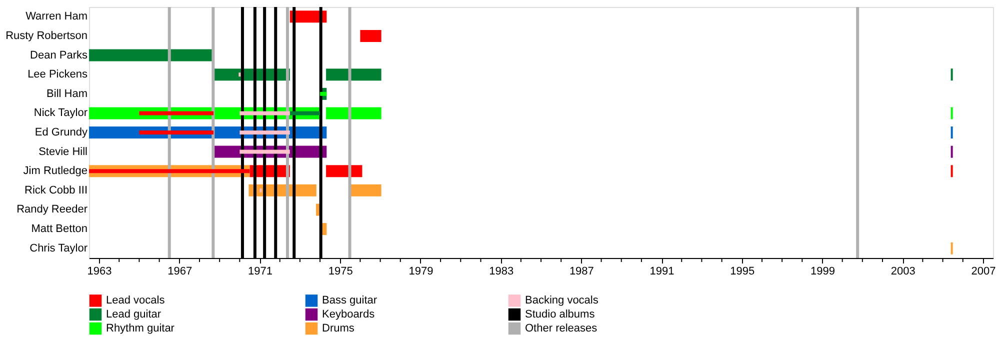 The height and width of the screenshot is (340, 1000). What do you see at coordinates (61, 132) in the screenshot?
I see `y-tick-label: Ed Grundy` at bounding box center [61, 132].